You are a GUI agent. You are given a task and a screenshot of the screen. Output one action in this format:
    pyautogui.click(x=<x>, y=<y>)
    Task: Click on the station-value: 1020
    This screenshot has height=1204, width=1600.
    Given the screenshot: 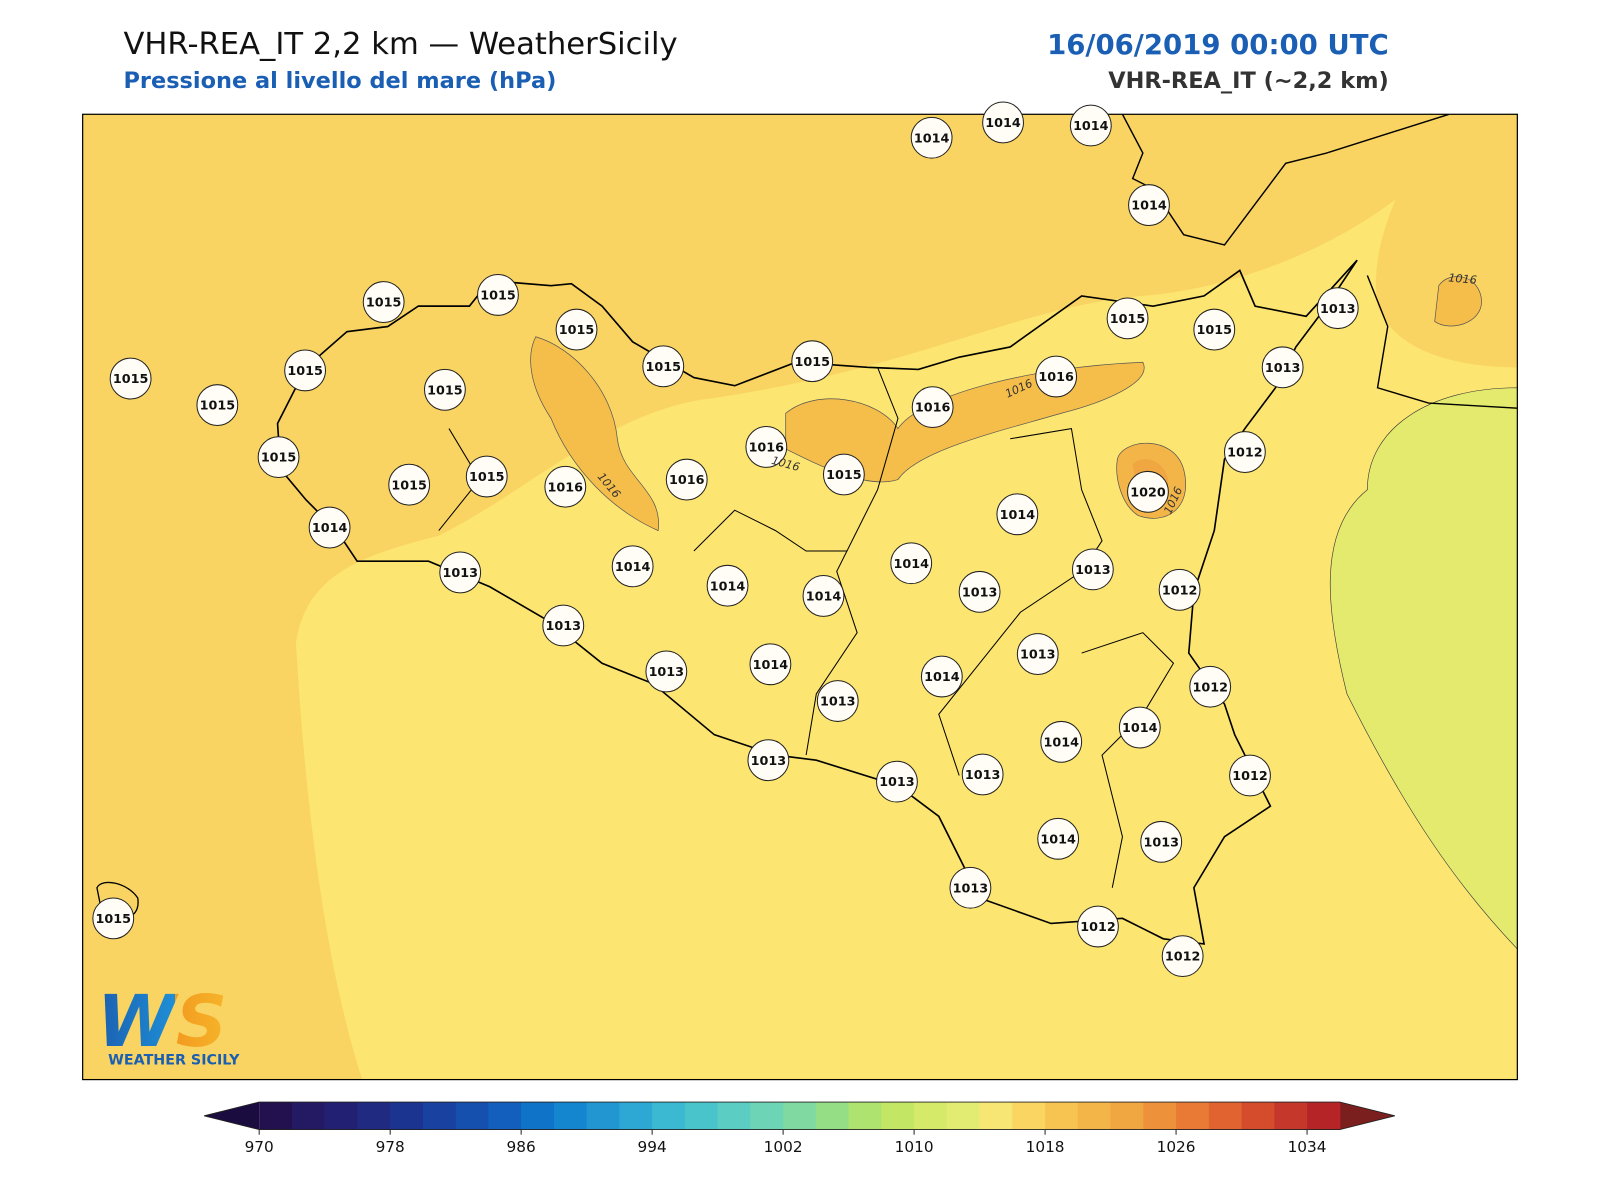 What is the action you would take?
    pyautogui.click(x=1148, y=492)
    